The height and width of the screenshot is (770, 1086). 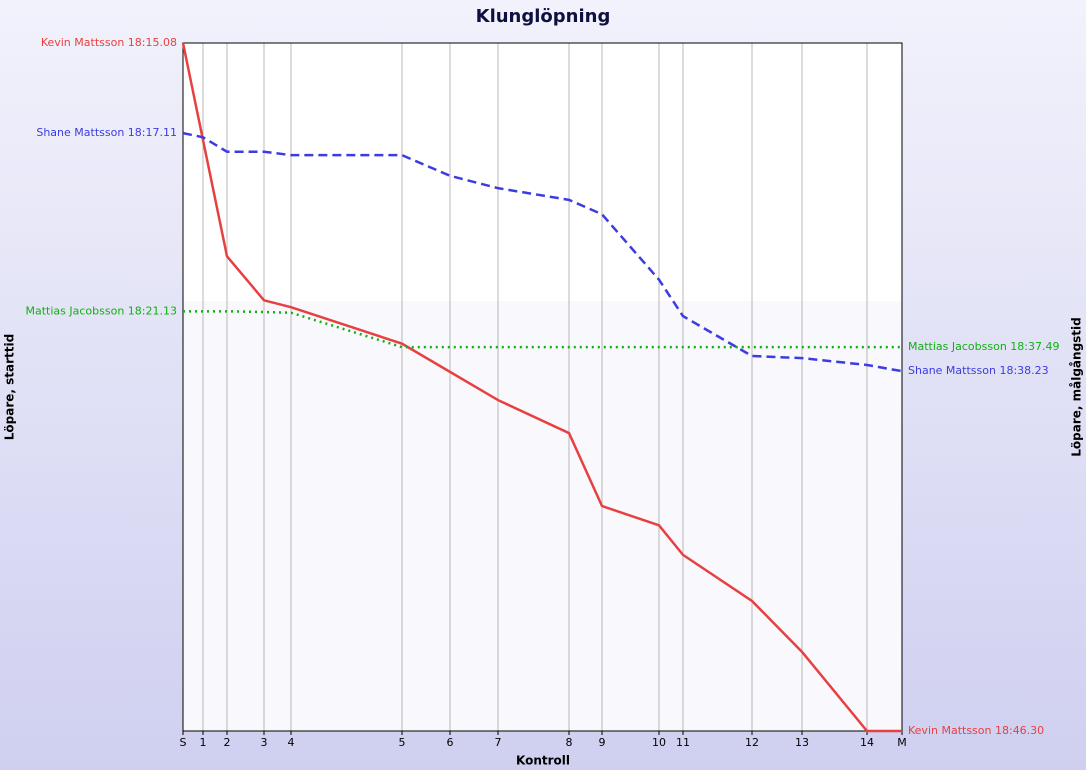 What do you see at coordinates (109, 42) in the screenshot?
I see `start-label: Kevin Mattsson 18:15.08` at bounding box center [109, 42].